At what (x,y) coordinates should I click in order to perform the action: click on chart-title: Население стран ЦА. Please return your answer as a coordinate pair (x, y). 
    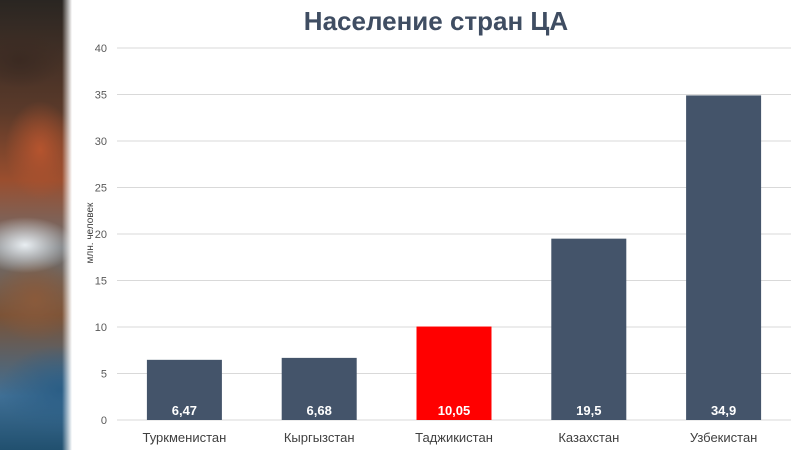
    Looking at the image, I should click on (436, 21).